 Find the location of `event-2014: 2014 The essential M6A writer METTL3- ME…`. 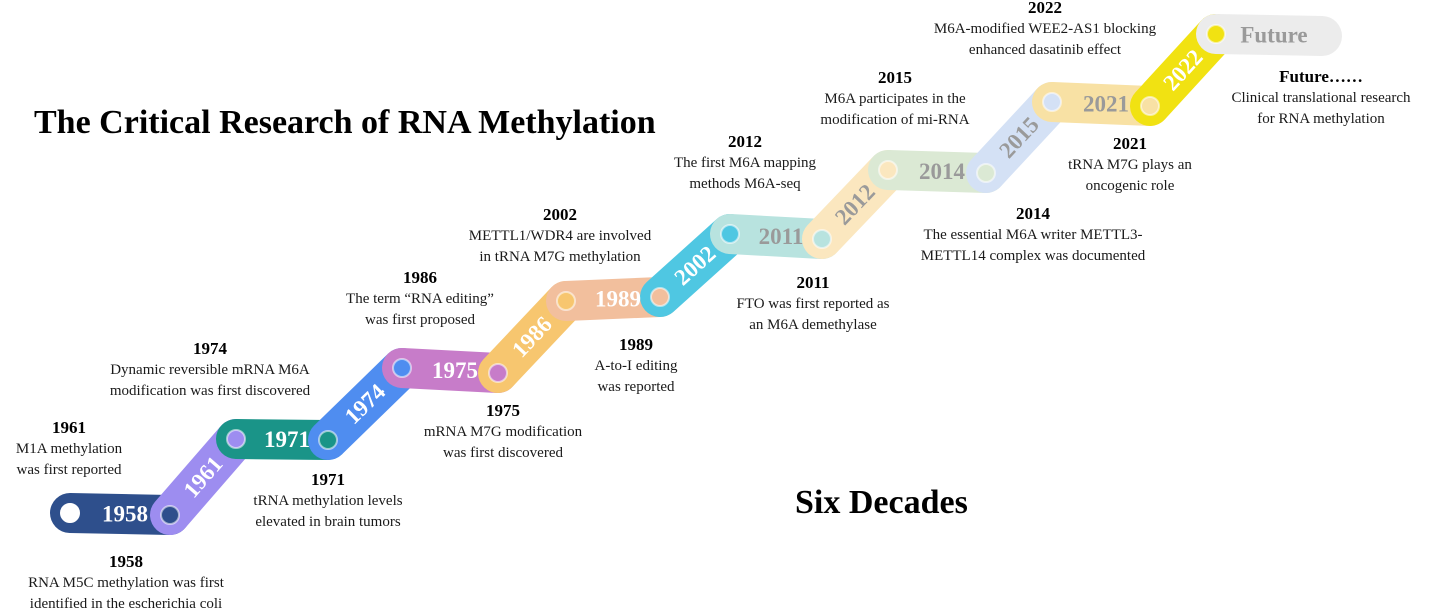

event-2014: 2014 The essential M6A writer METTL3- ME… is located at coordinates (1033, 234).